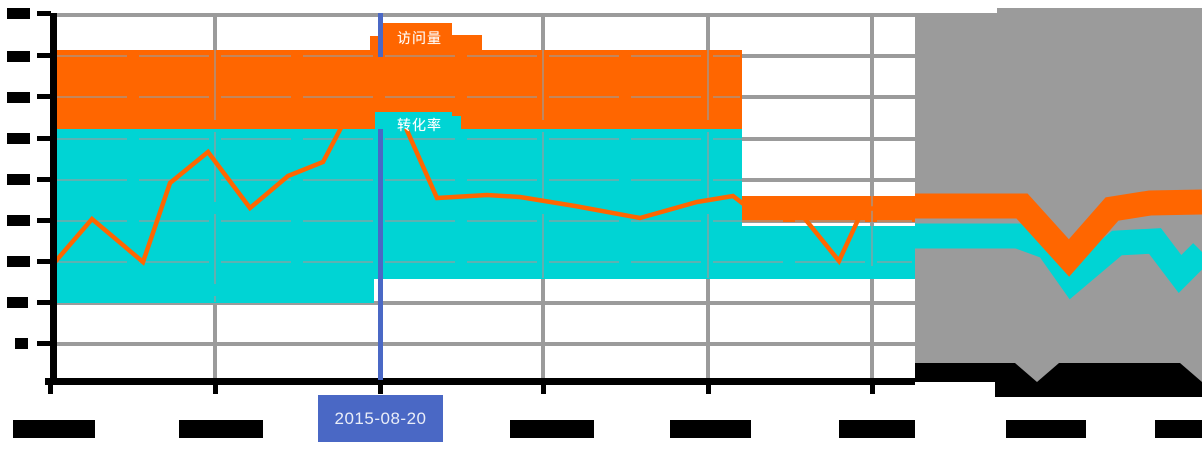 This screenshot has height=458, width=1202. I want to click on conversion-tab-step, so click(453, 122).